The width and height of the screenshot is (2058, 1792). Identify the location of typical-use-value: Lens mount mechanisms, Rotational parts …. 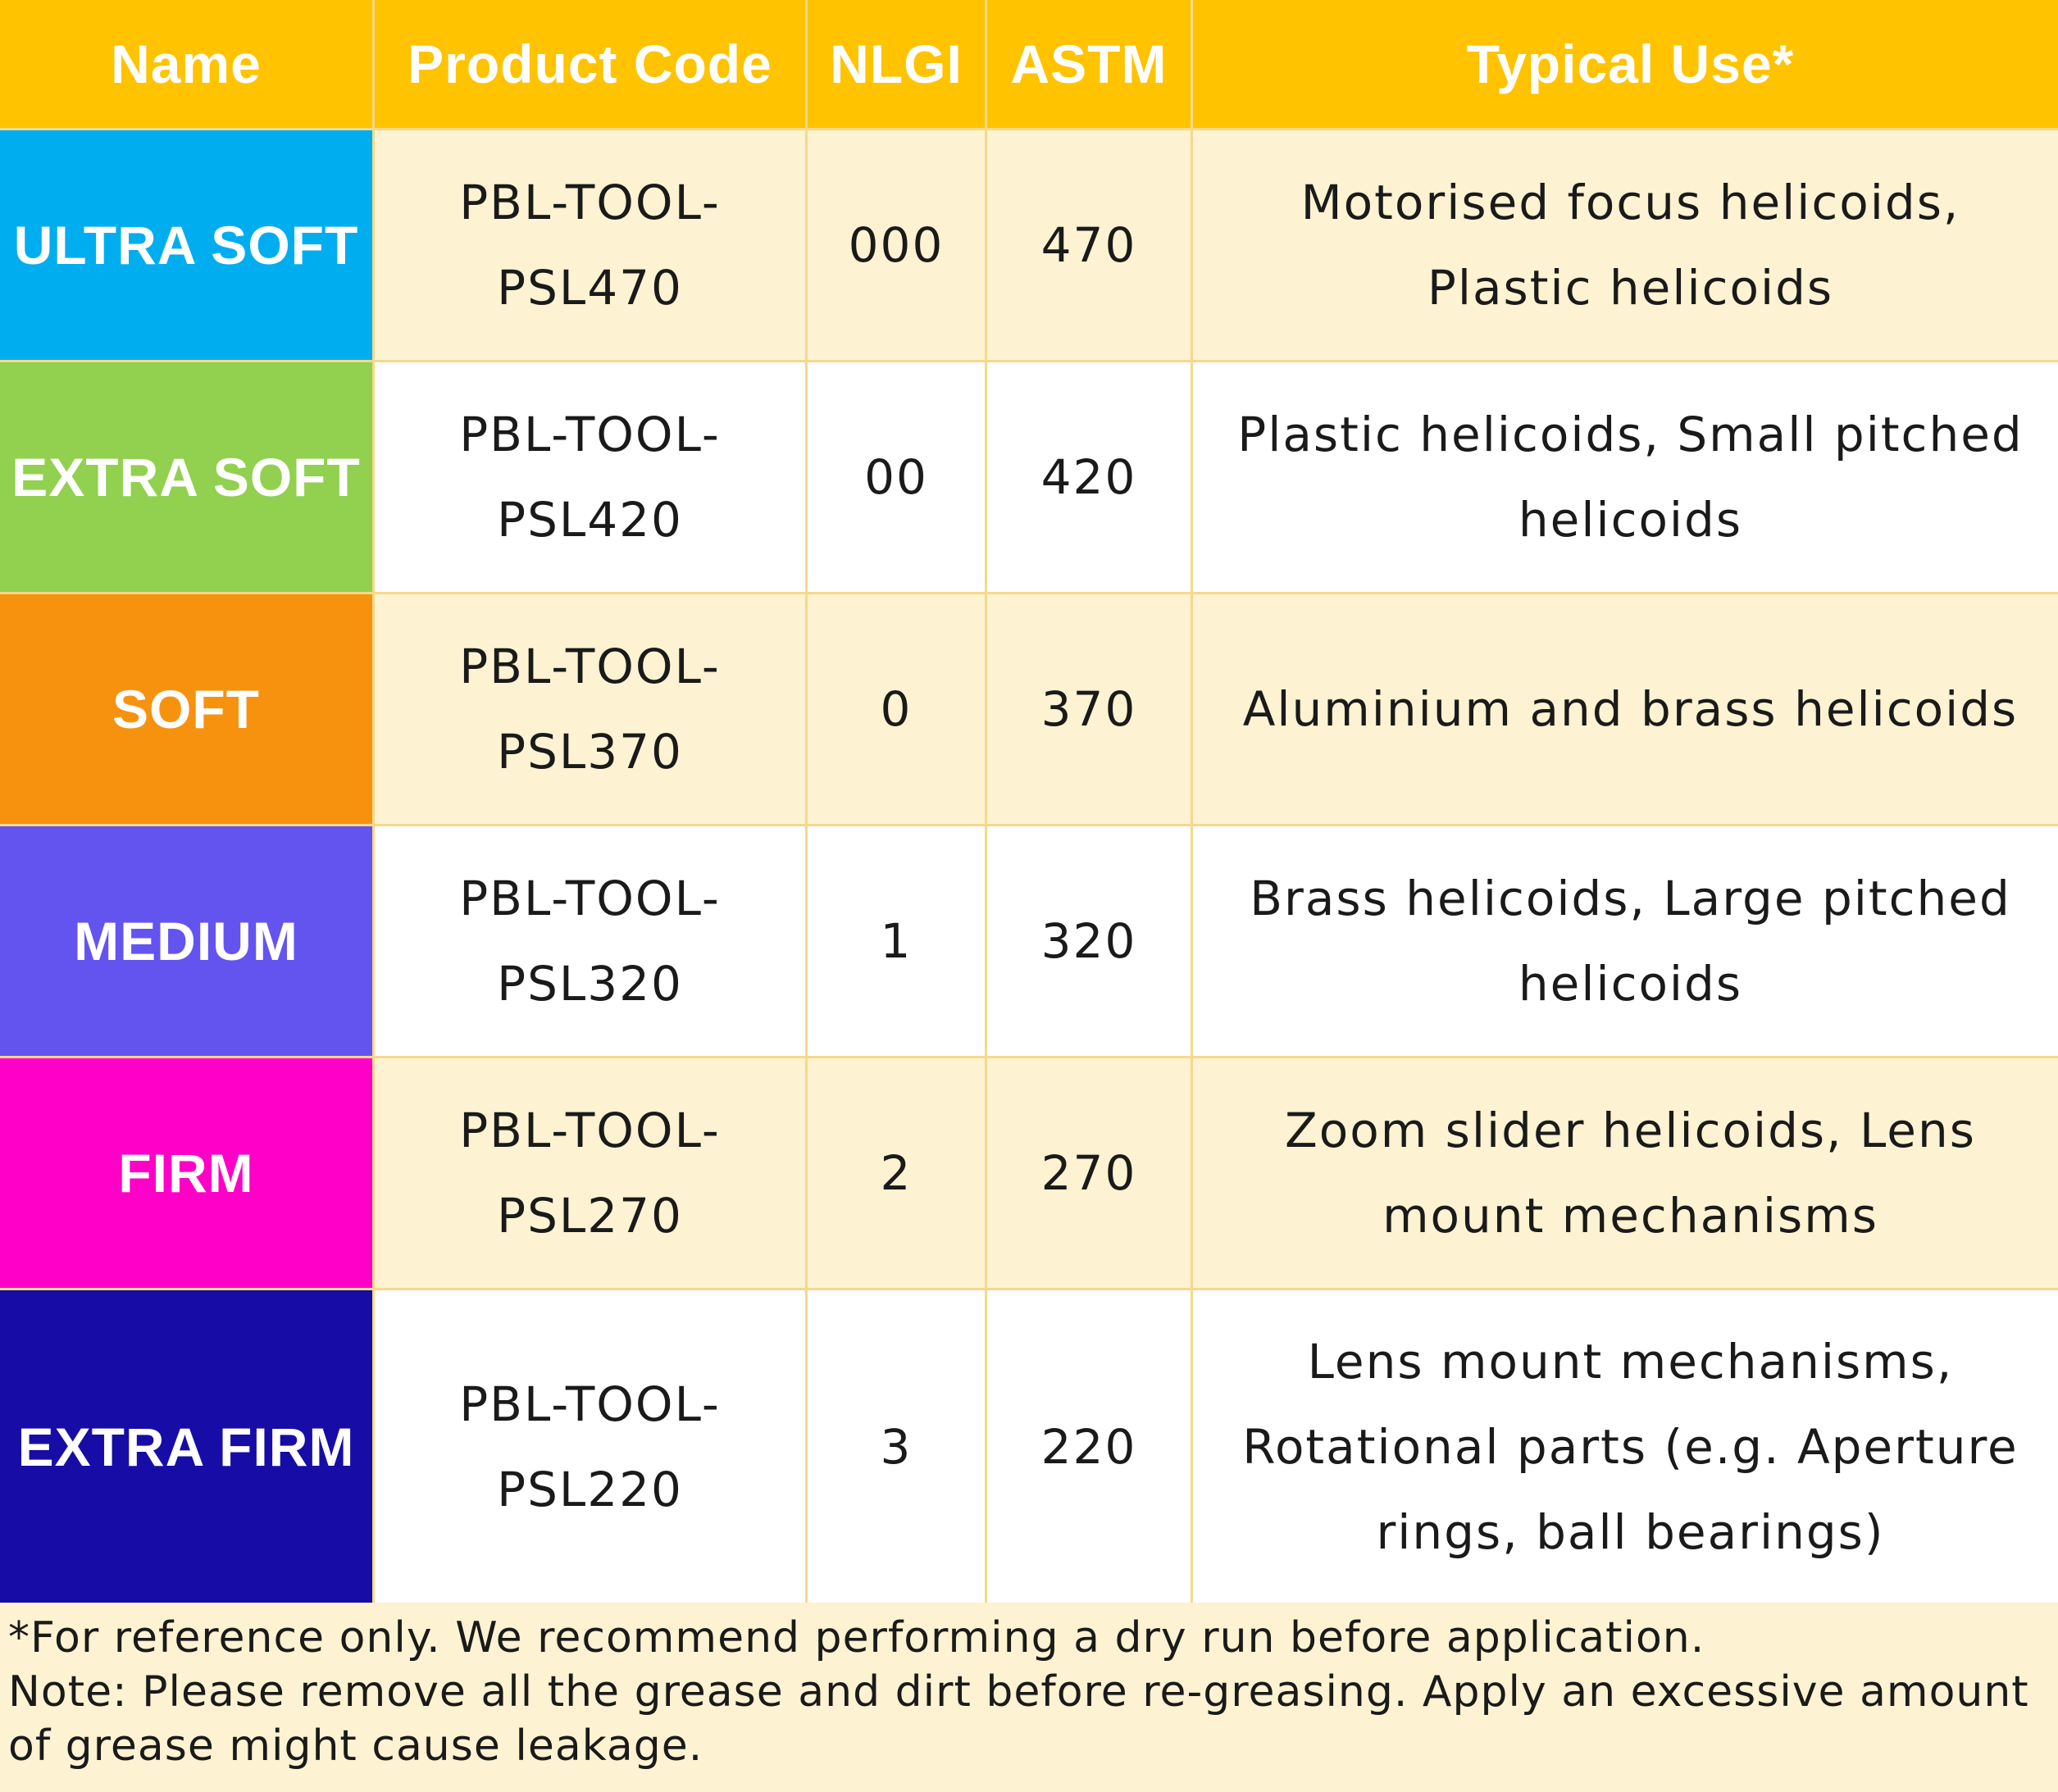
(1626, 1446).